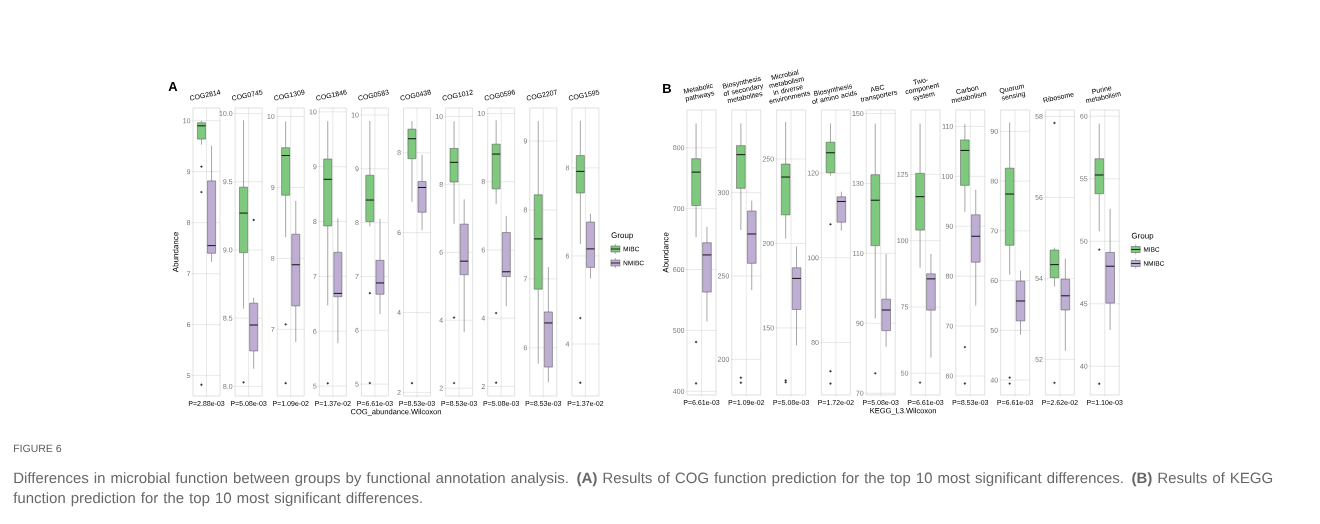  I want to click on text: A, so click(173, 86).